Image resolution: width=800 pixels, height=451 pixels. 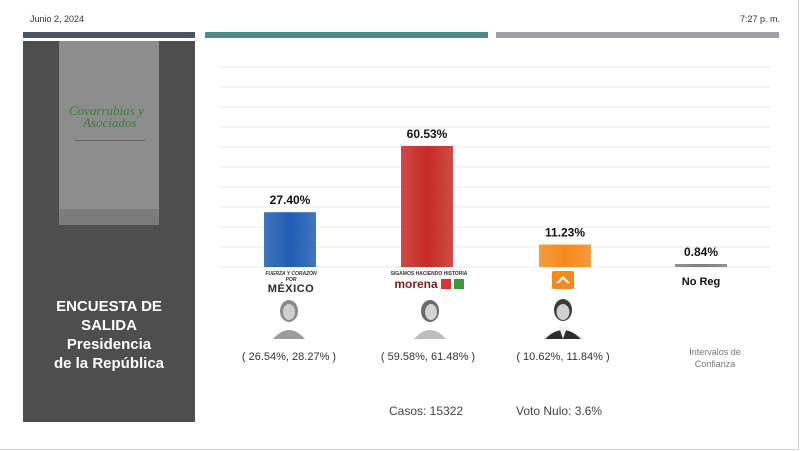 I want to click on header-bar-middle, so click(x=346, y=35).